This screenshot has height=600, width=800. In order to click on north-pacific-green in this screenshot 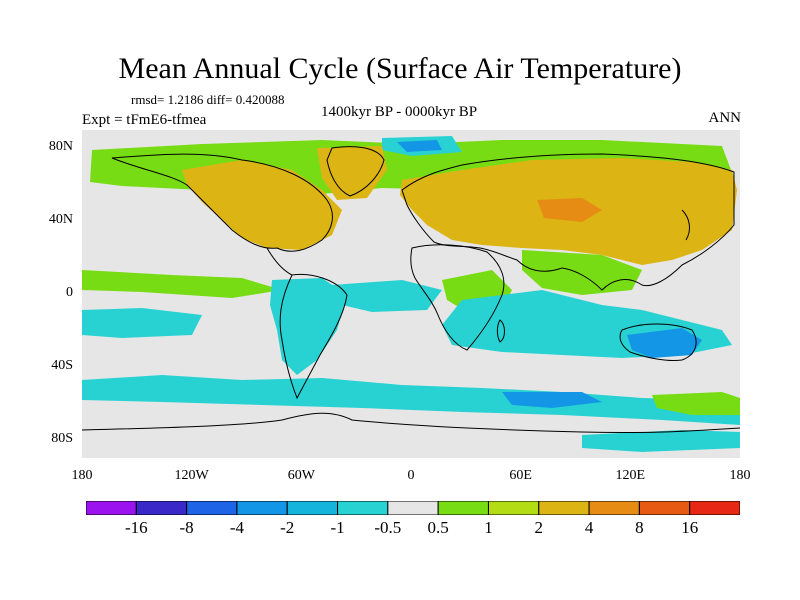, I will do `click(182, 284)`.